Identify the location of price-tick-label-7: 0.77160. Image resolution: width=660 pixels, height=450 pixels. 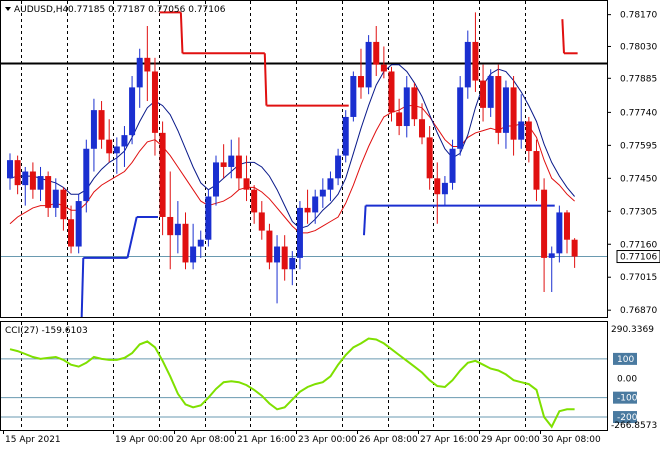
(638, 245).